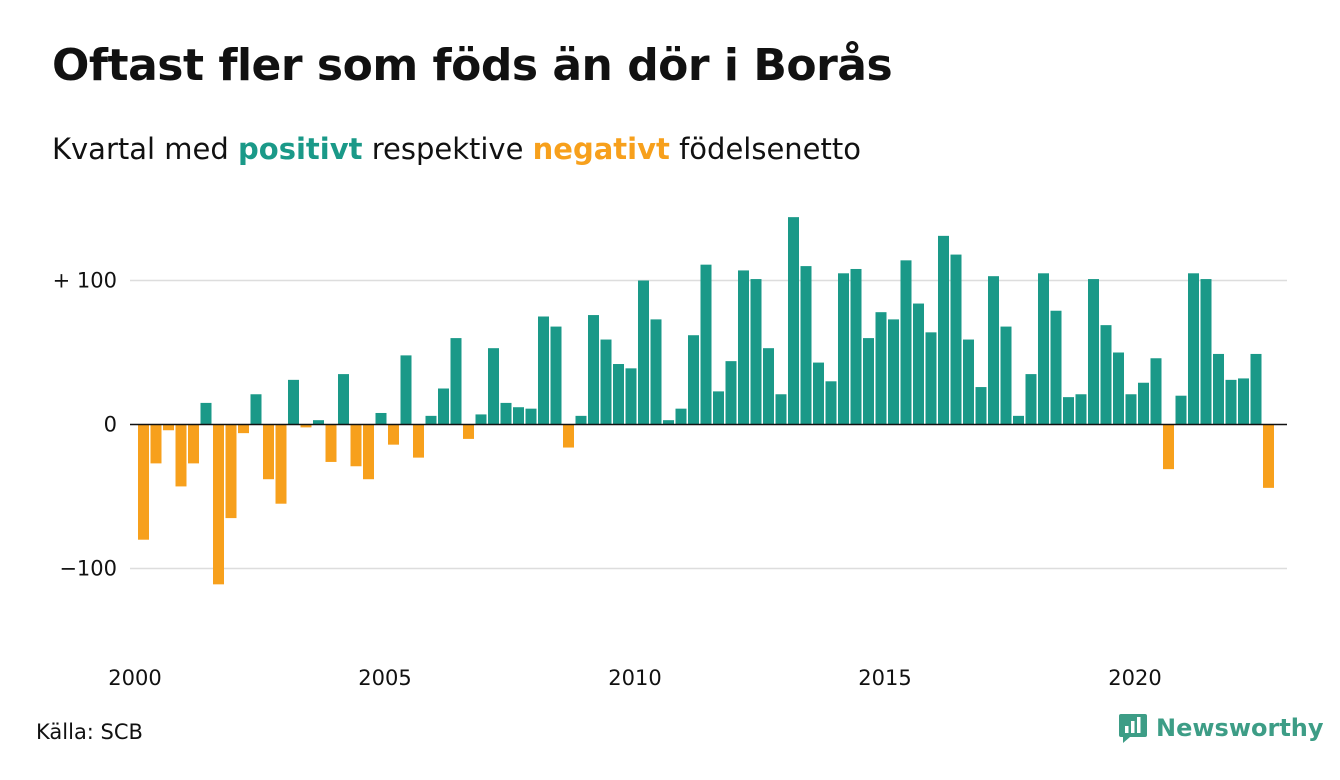 This screenshot has height=780, width=1340. What do you see at coordinates (300, 149) in the screenshot?
I see `subtitle-positive-word: positivt` at bounding box center [300, 149].